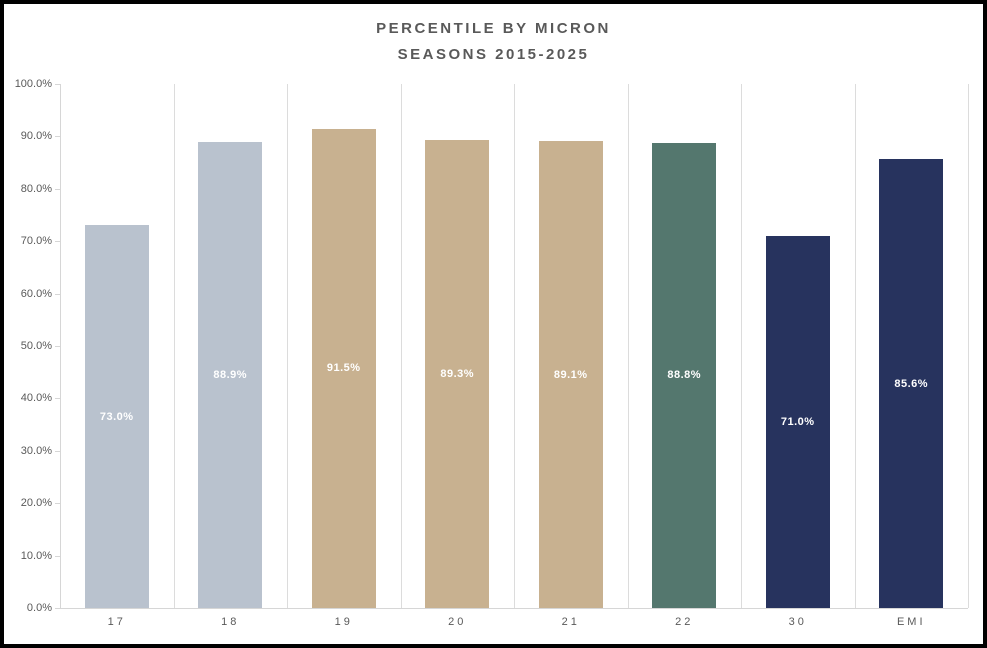 This screenshot has height=648, width=987. Describe the element at coordinates (116, 622) in the screenshot. I see `x-axis-label: 17` at that location.